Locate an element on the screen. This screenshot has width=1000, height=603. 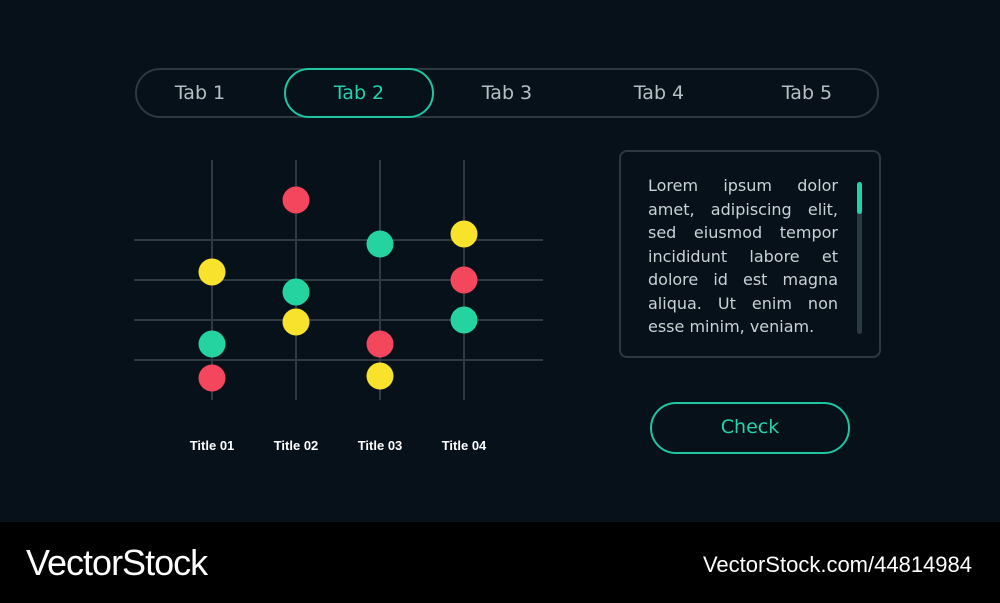
image-reference: VectorStock.com/44814984 is located at coordinates (837, 564).